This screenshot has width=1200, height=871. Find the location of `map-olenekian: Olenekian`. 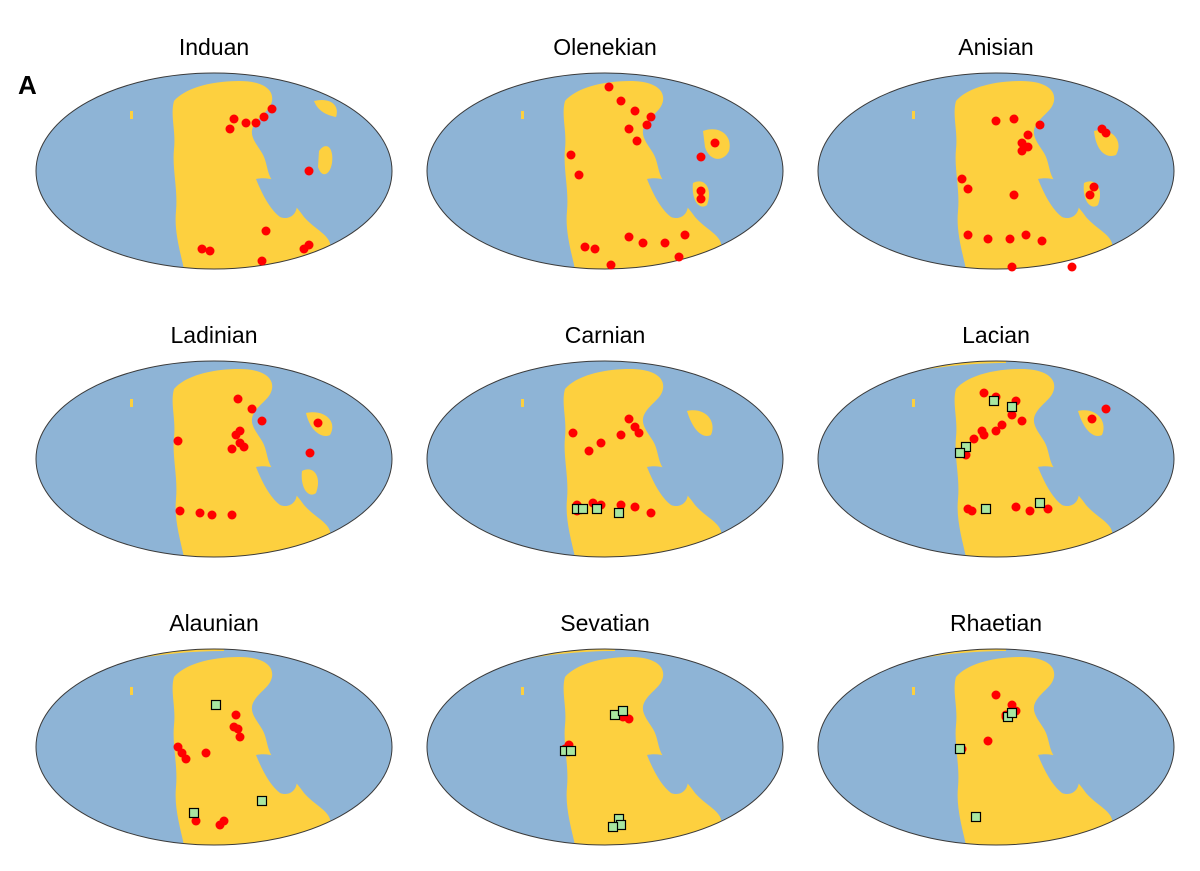

map-olenekian: Olenekian is located at coordinates (605, 163).